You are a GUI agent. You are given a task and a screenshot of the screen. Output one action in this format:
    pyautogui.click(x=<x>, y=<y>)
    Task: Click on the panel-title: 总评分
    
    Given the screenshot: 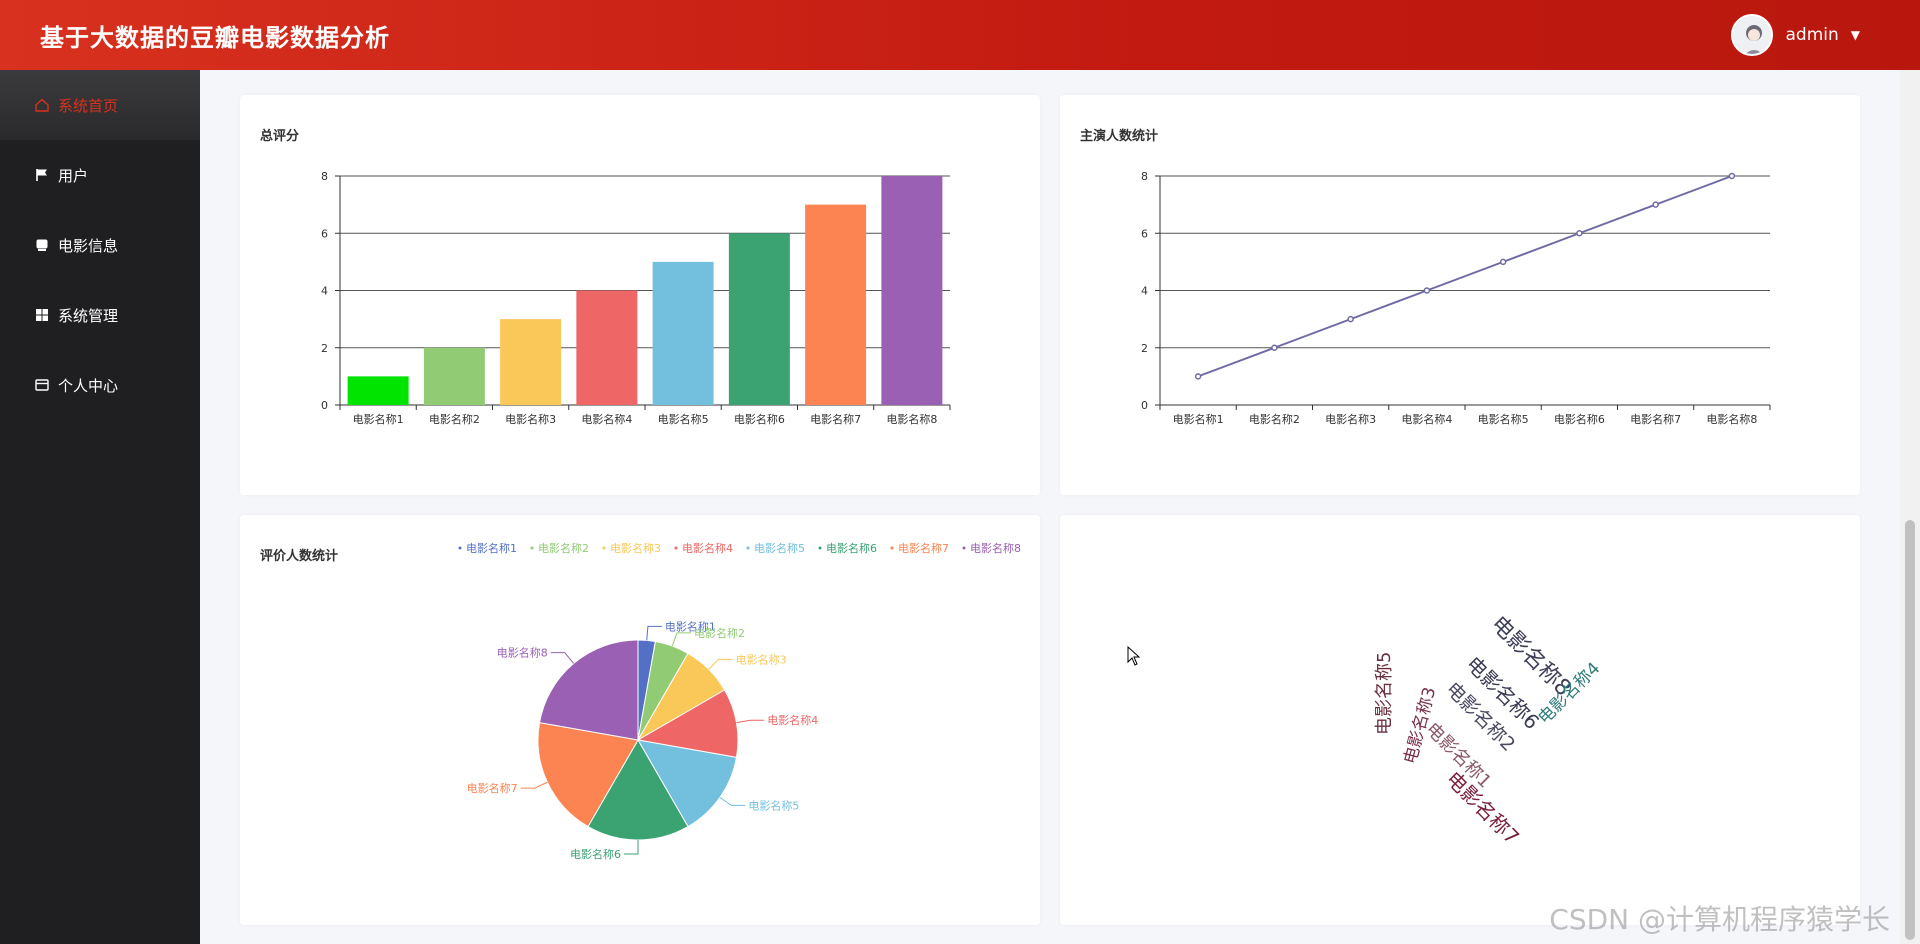 What is the action you would take?
    pyautogui.click(x=280, y=136)
    